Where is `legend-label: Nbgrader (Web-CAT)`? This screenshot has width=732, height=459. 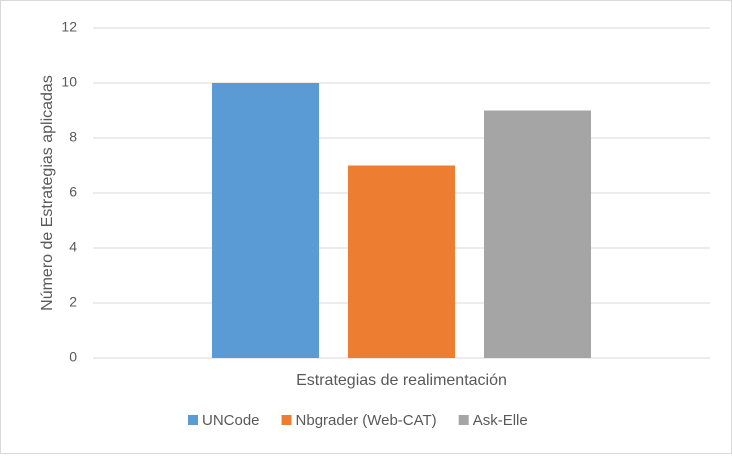
legend-label: Nbgrader (Web-CAT) is located at coordinates (366, 420).